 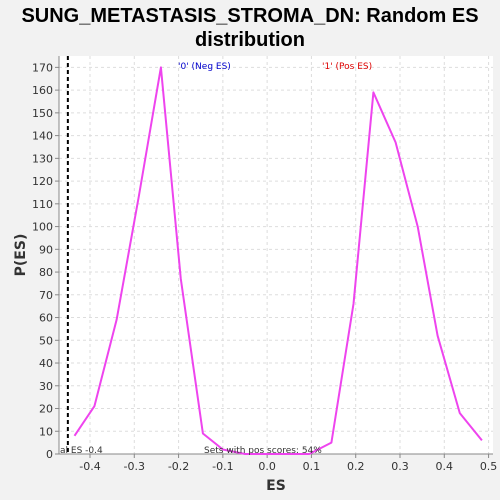 What do you see at coordinates (250, 16) in the screenshot?
I see `chart-title-line-1: SUNG_METASTASIS_STROMA_DN: Random ES` at bounding box center [250, 16].